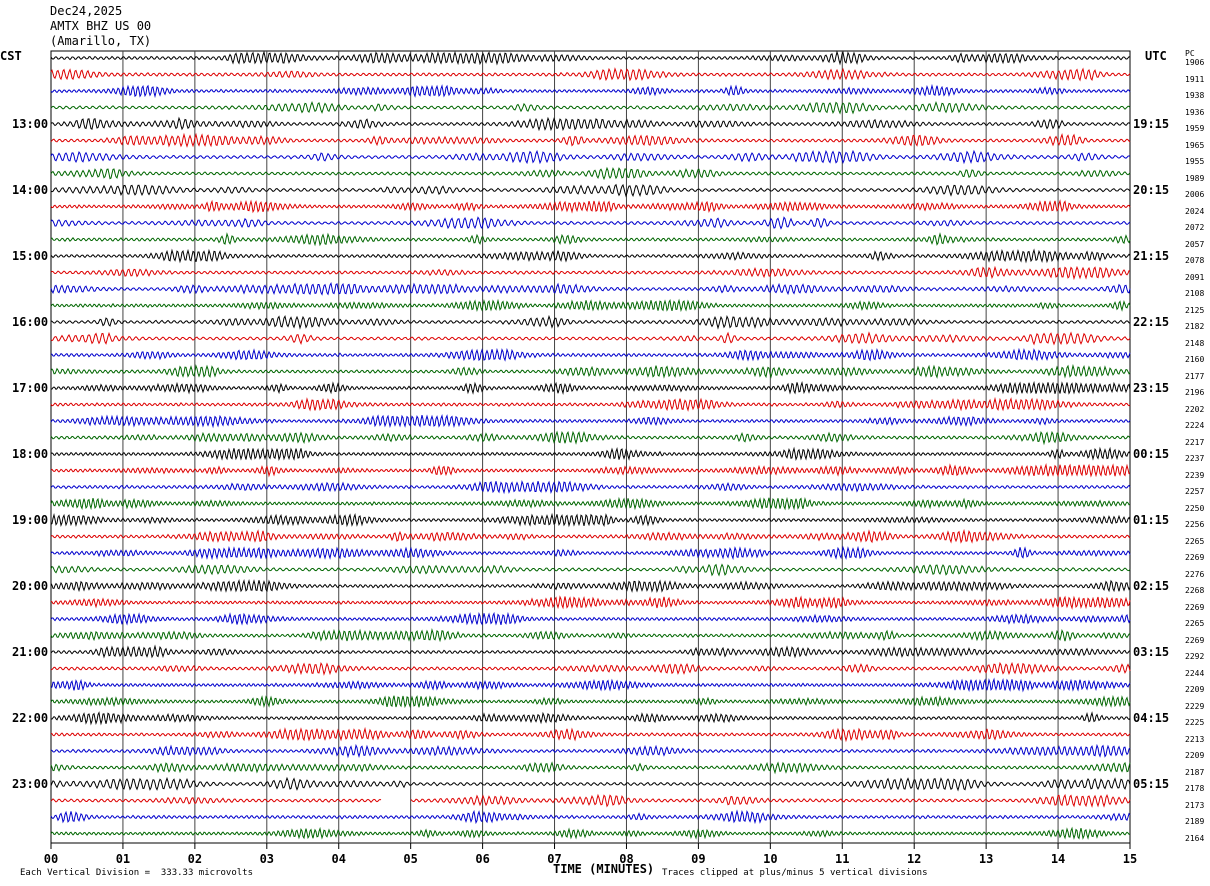  What do you see at coordinates (1195, 310) in the screenshot?
I see `trace-value: 2125` at bounding box center [1195, 310].